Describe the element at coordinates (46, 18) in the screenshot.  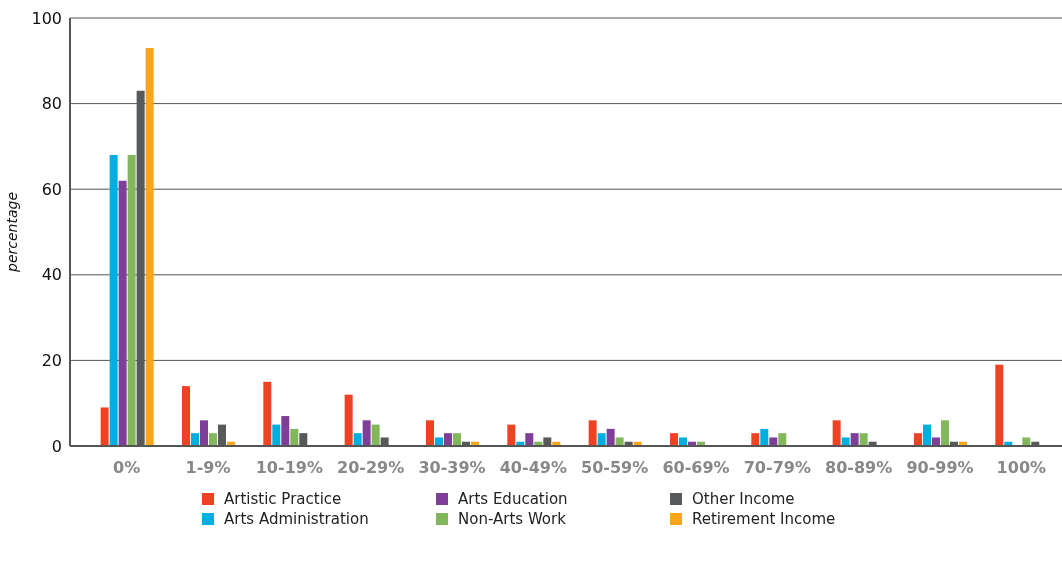
I see `y-tick-label: 100` at that location.